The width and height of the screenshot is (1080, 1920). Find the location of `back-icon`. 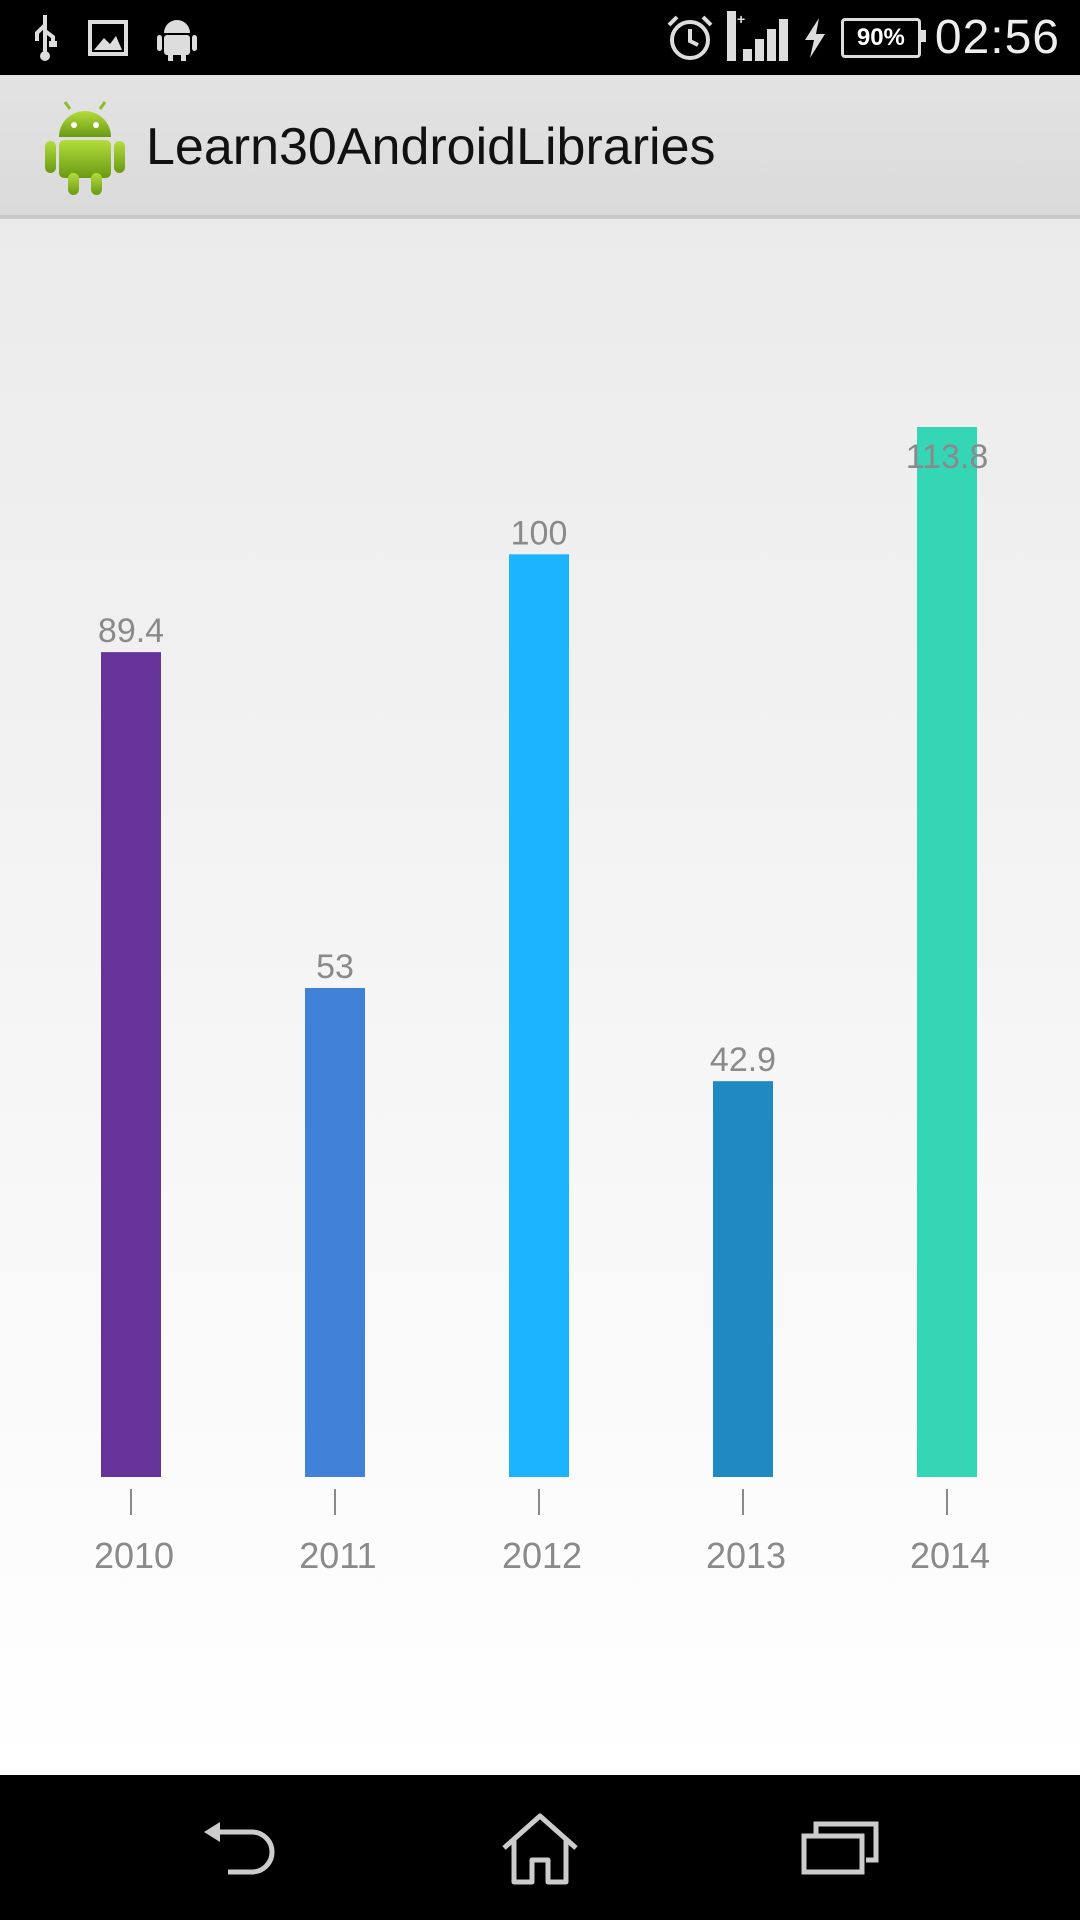

back-icon is located at coordinates (239, 1848).